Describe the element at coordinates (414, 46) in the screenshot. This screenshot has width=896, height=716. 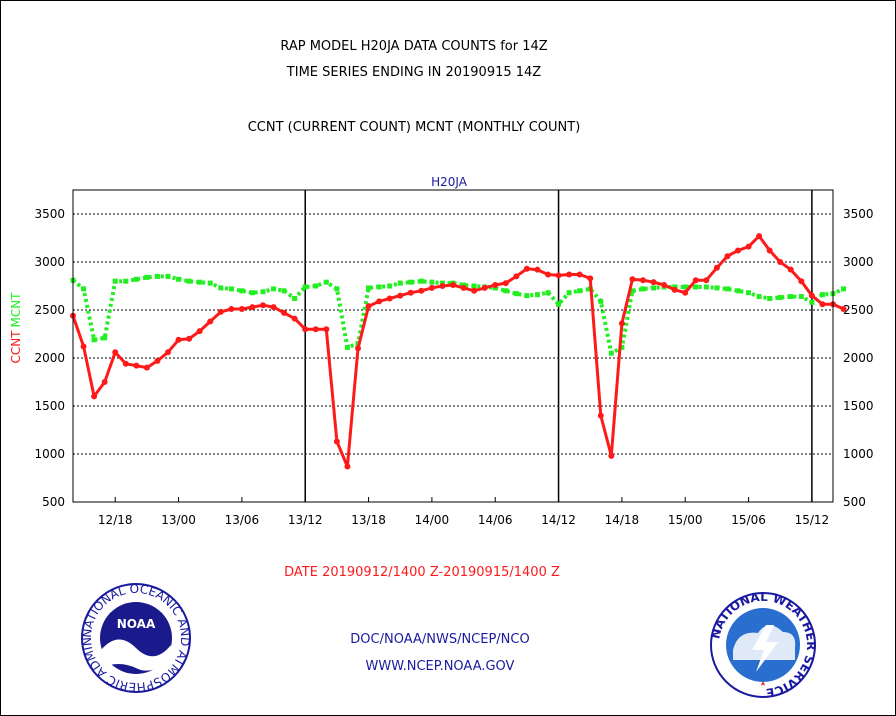
I see `chart-title-line1: RAP MODEL H20JA DATA COUNTS for 14Z` at that location.